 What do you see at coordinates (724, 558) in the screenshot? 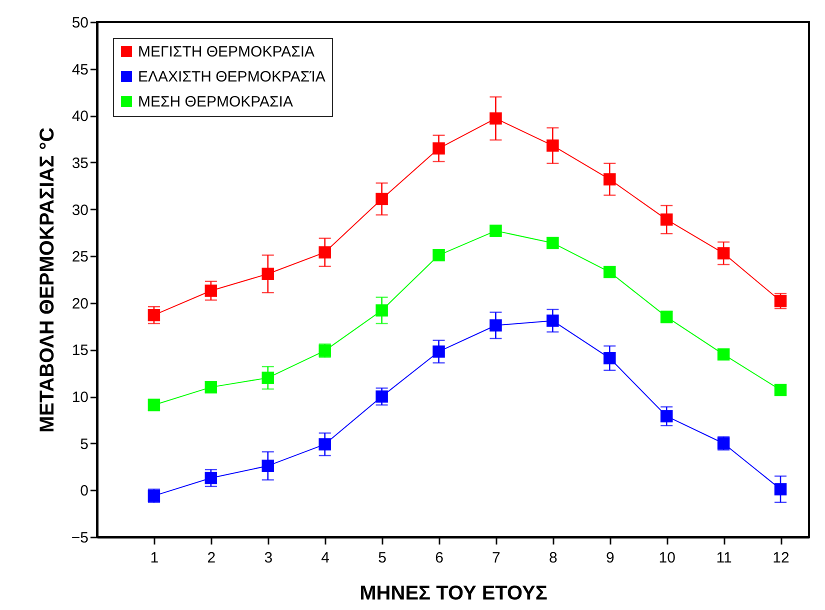
I see `x-tick-label: 11` at bounding box center [724, 558].